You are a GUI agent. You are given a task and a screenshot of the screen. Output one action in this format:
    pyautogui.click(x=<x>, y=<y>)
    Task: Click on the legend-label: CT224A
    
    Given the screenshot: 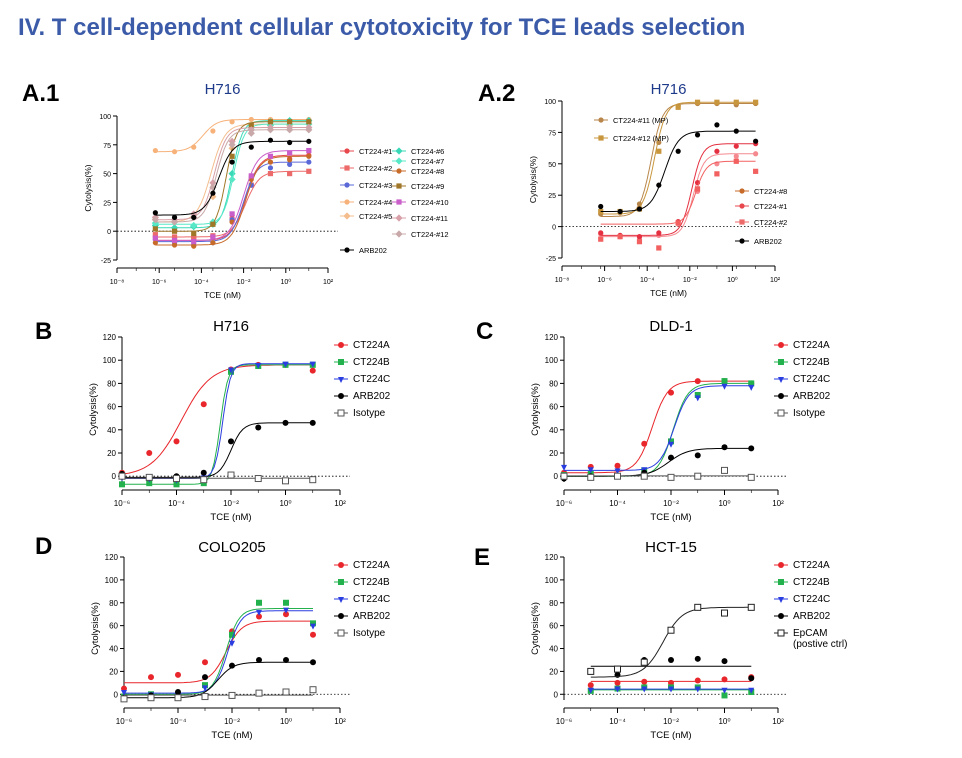 What is the action you would take?
    pyautogui.click(x=811, y=345)
    